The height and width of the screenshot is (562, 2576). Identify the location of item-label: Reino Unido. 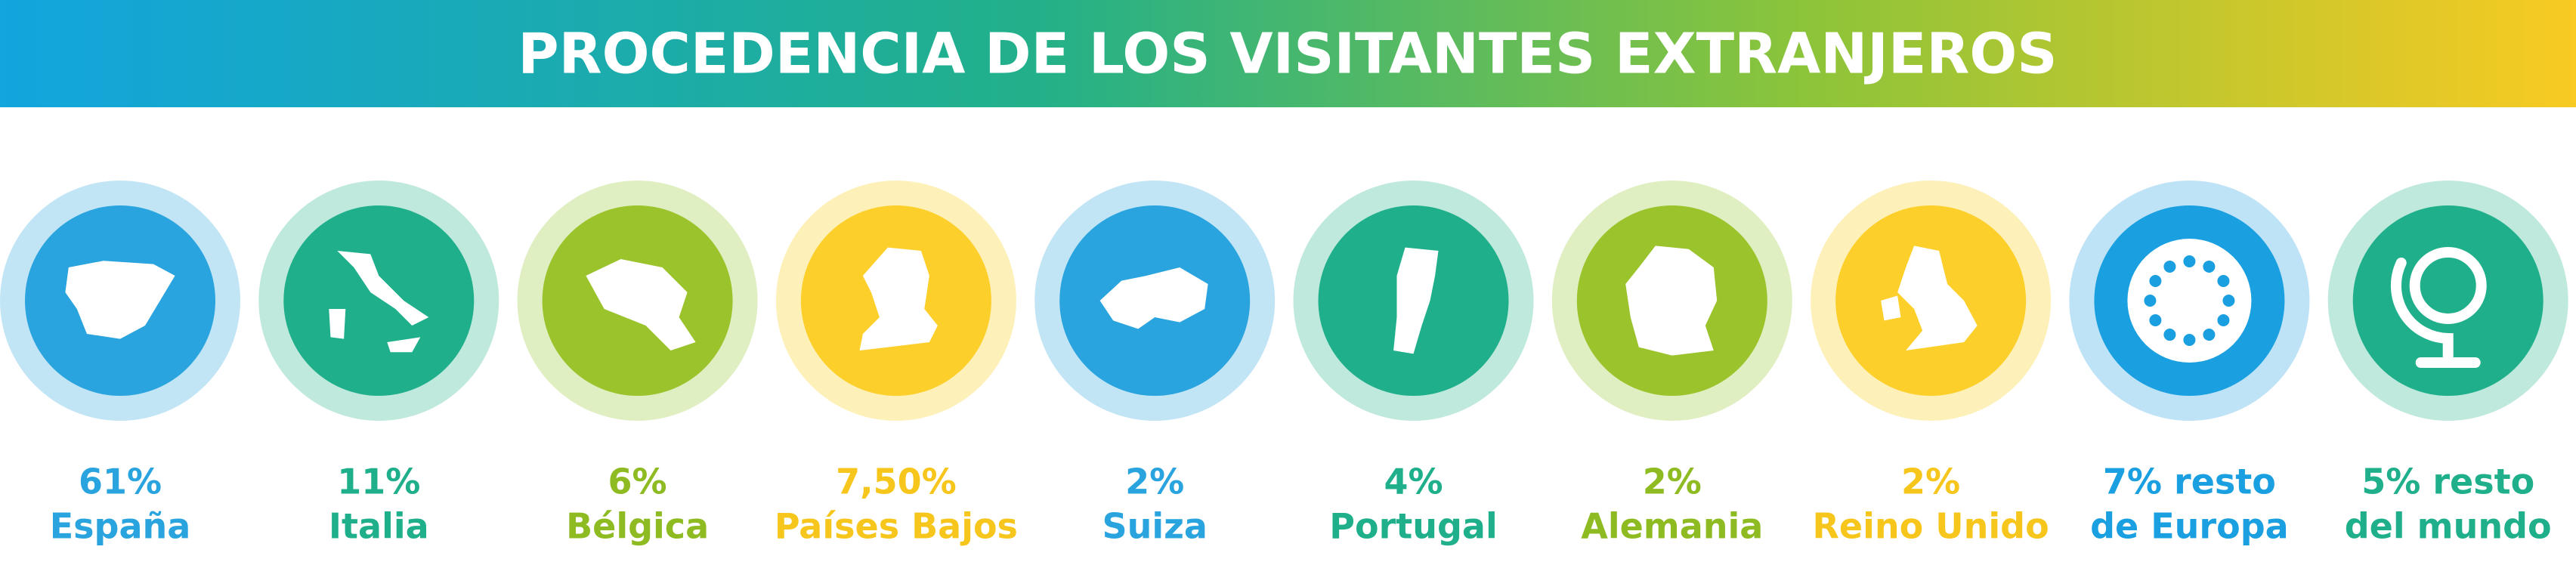
(1931, 526).